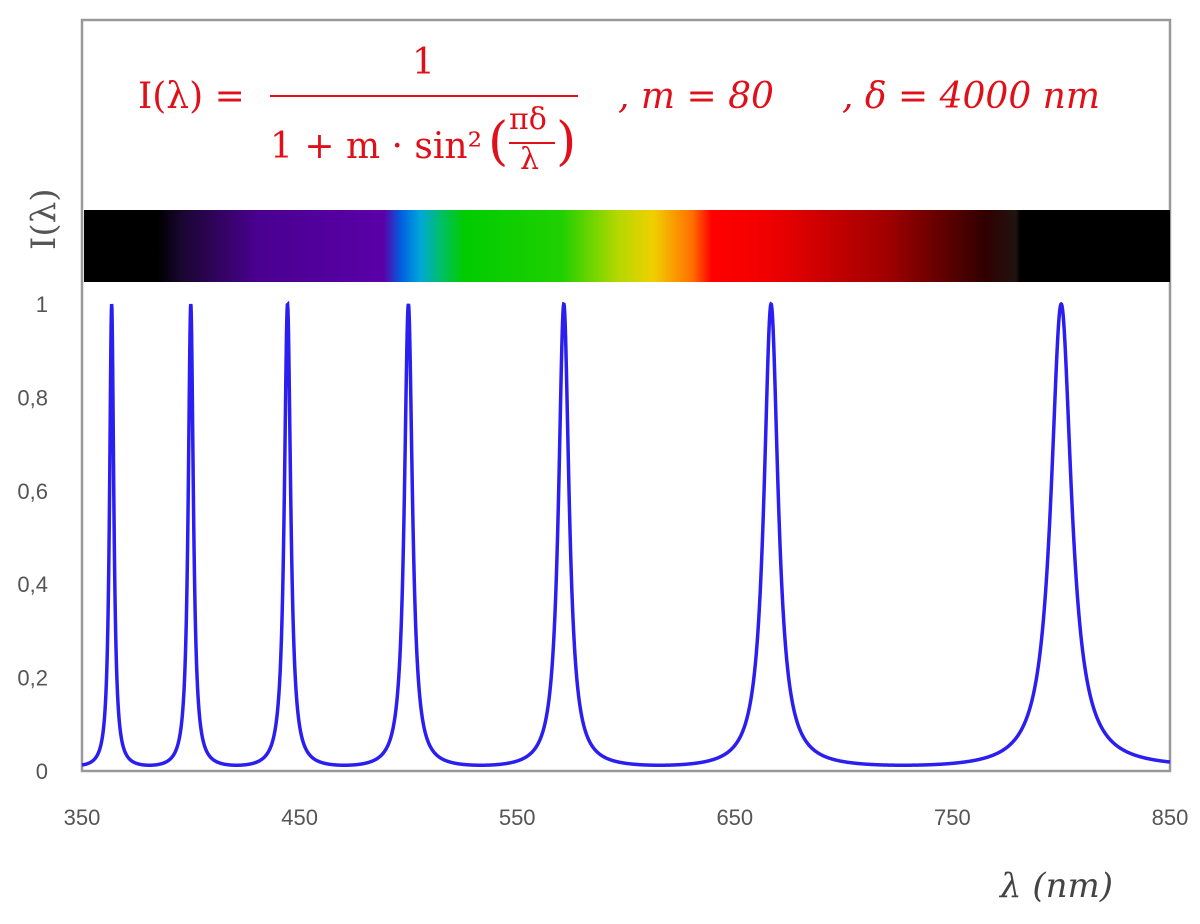  Describe the element at coordinates (82, 817) in the screenshot. I see `x-tick-label: 350` at that location.